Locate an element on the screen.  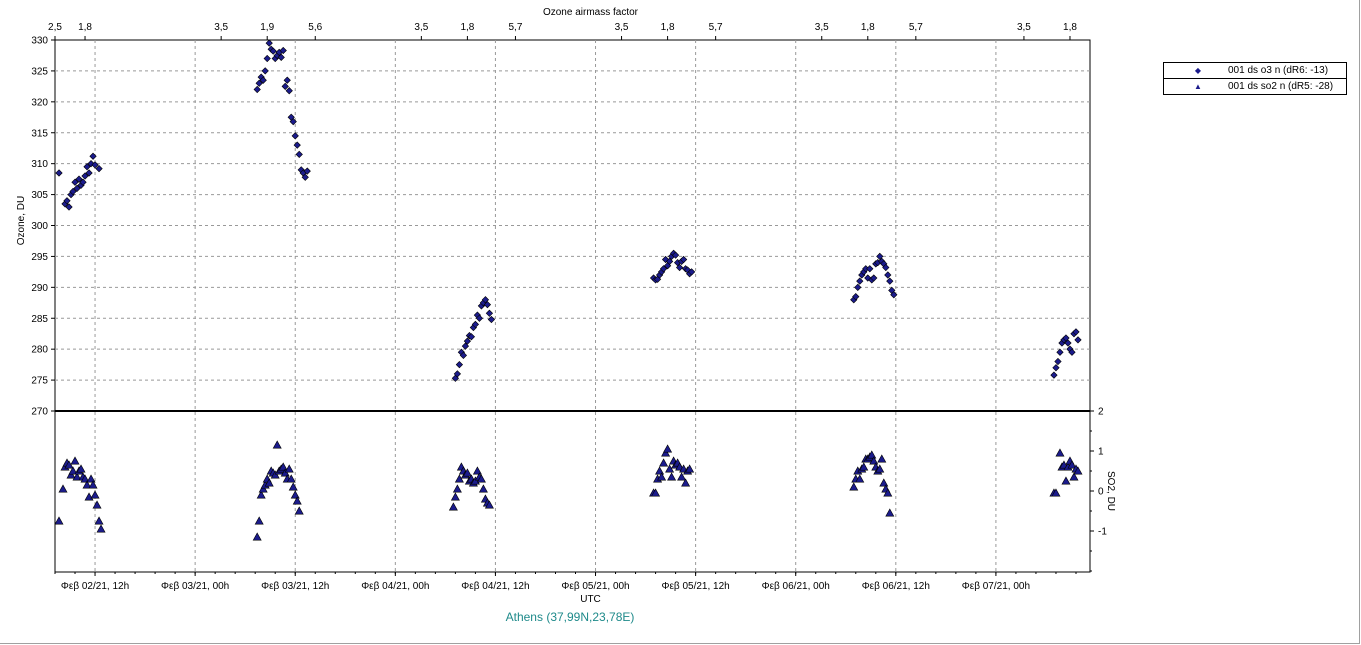
x-axis-title: UTC is located at coordinates (590, 599).